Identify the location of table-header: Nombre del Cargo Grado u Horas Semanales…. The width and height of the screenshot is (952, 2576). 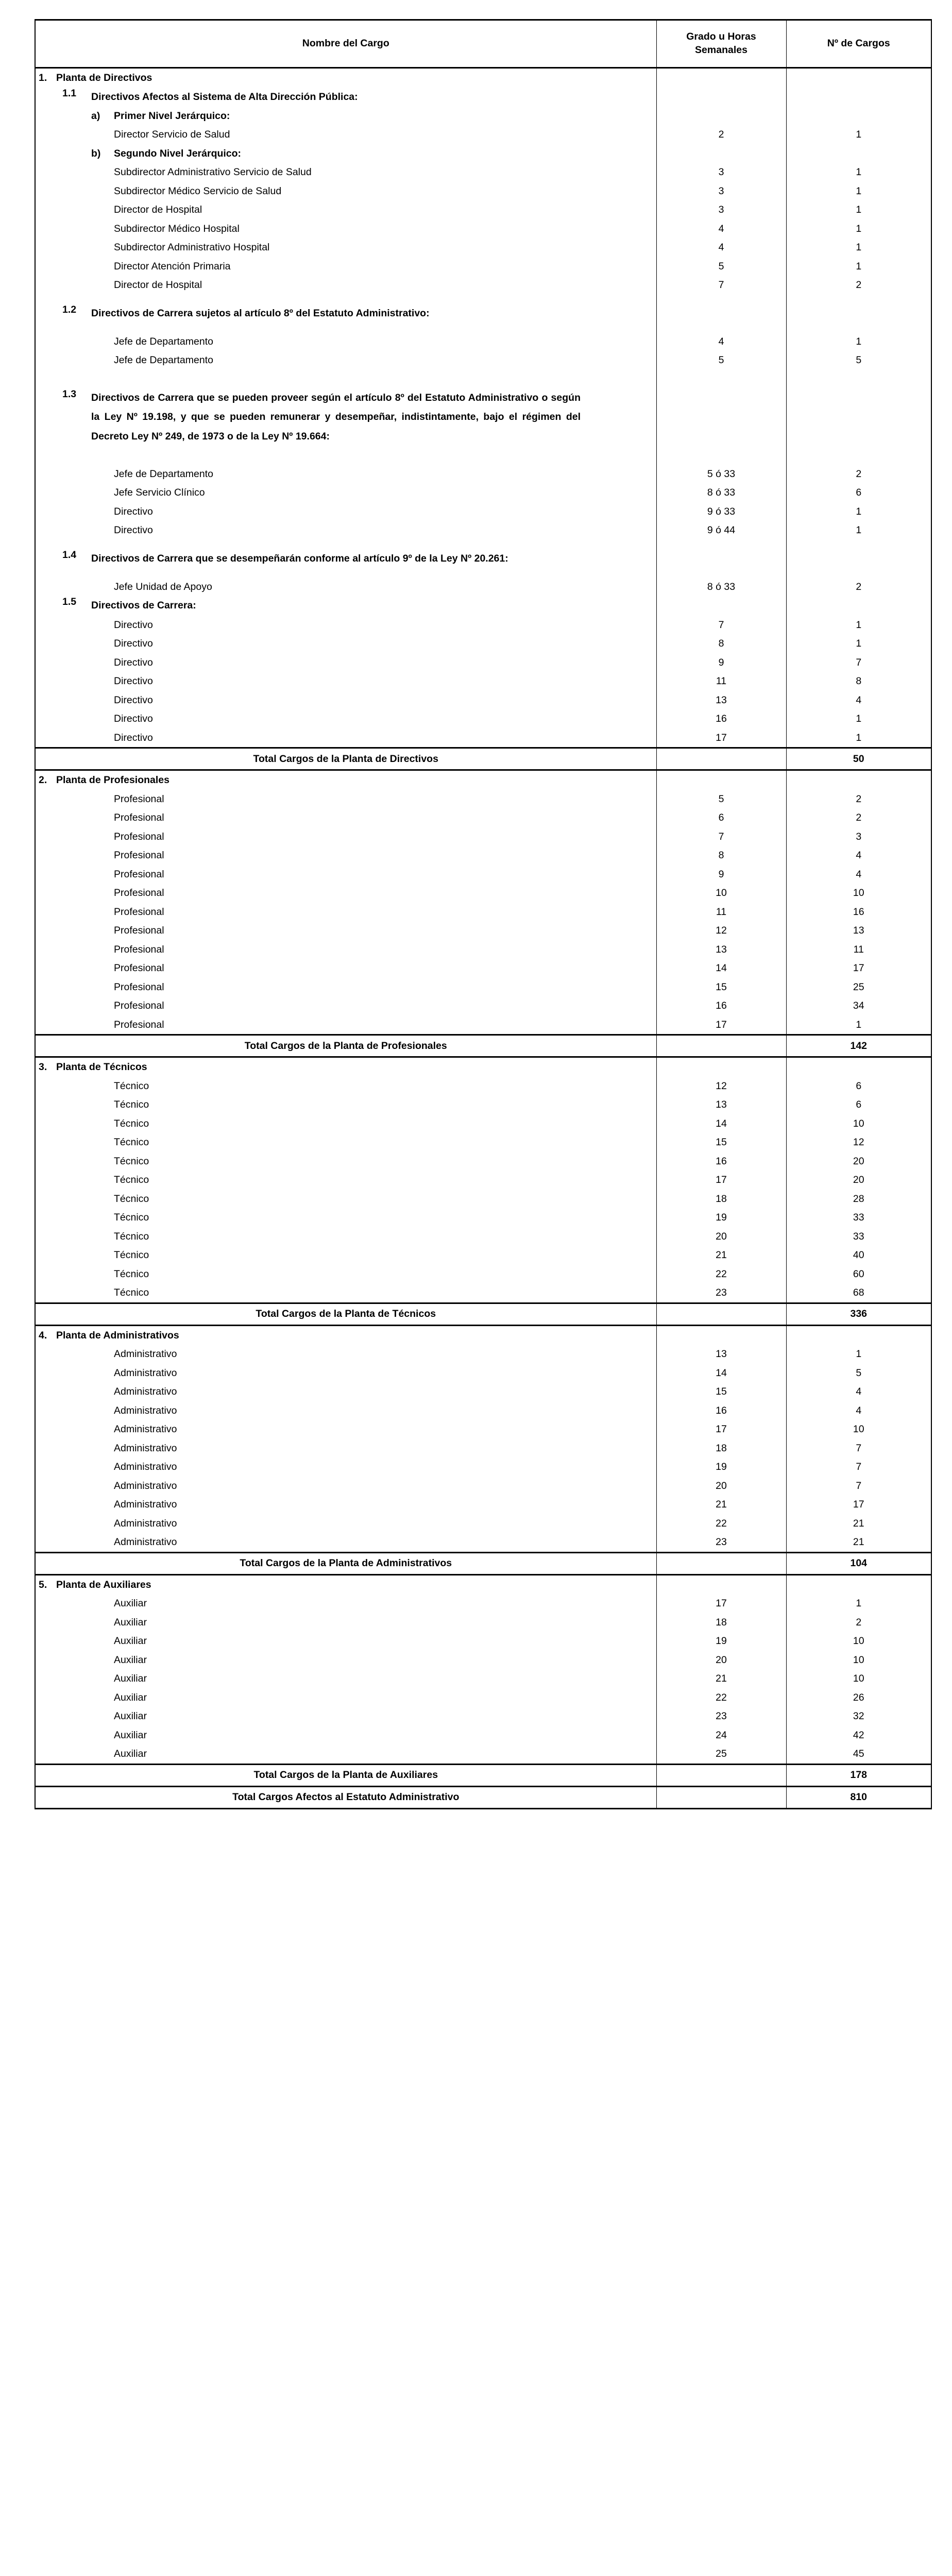
(483, 44).